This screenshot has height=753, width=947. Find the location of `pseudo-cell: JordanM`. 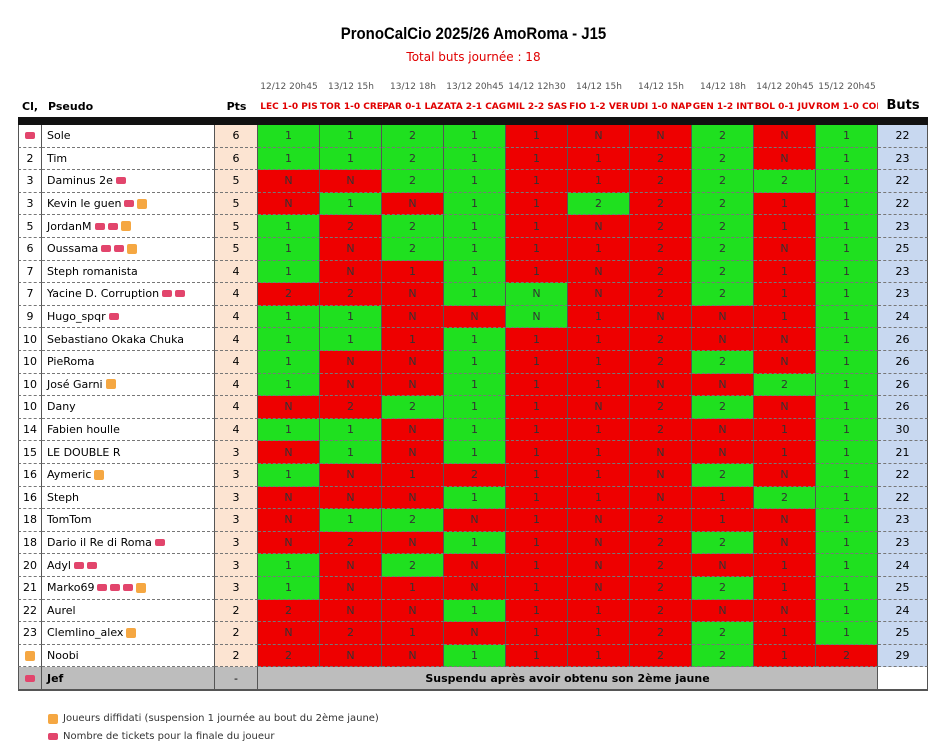

pseudo-cell: JordanM is located at coordinates (128, 226).